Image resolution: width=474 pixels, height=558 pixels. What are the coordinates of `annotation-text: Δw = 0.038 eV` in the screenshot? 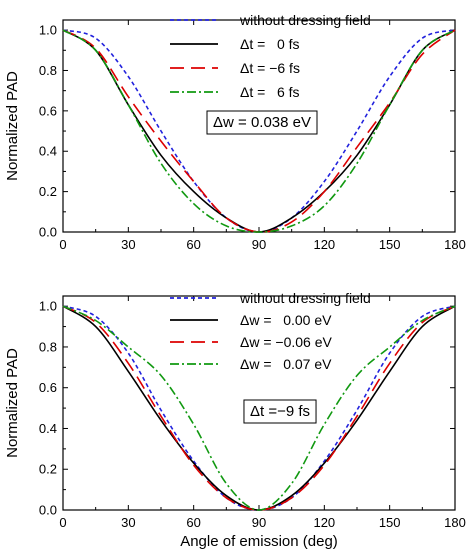 It's located at (262, 122).